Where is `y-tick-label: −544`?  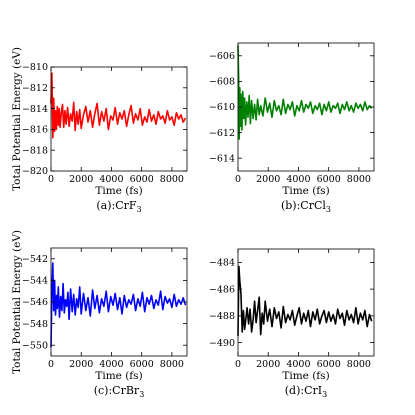
y-tick-label: −544 is located at coordinates (35, 281).